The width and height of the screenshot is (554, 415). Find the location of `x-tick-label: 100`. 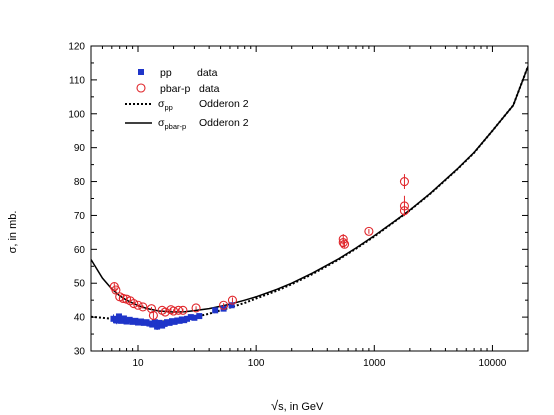

x-tick-label: 100 is located at coordinates (256, 363).